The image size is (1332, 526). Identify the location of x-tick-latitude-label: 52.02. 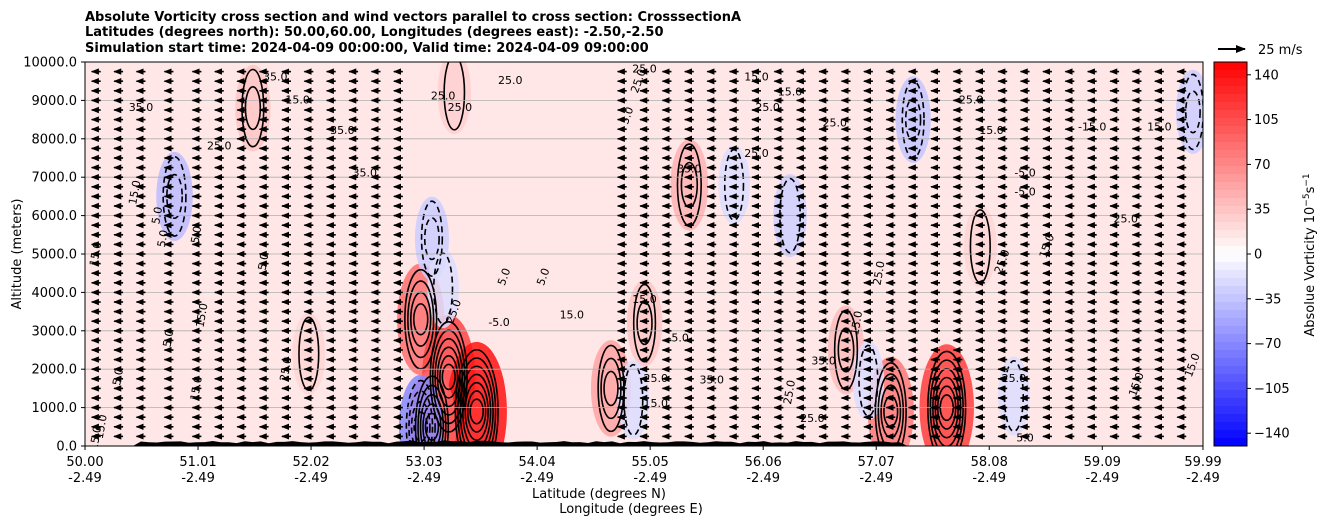
(310, 462).